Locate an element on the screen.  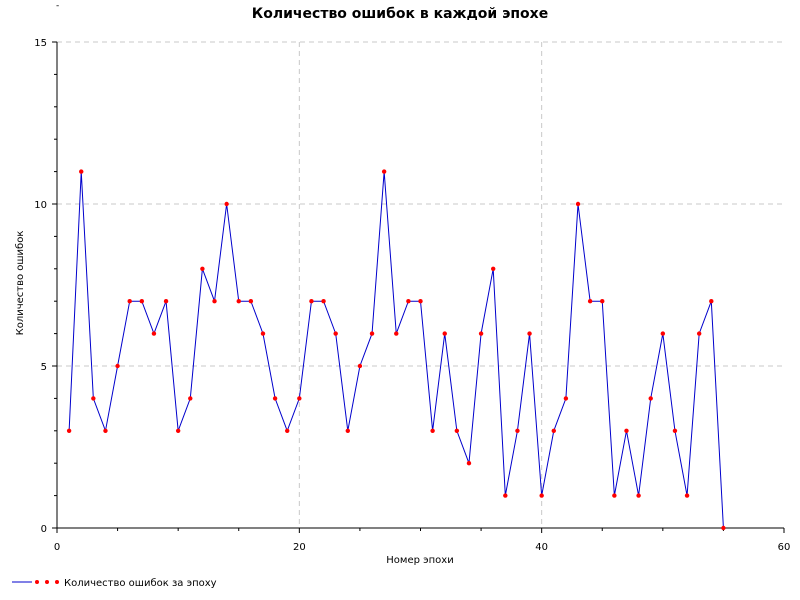
x-tick-label: 40 is located at coordinates (541, 547).